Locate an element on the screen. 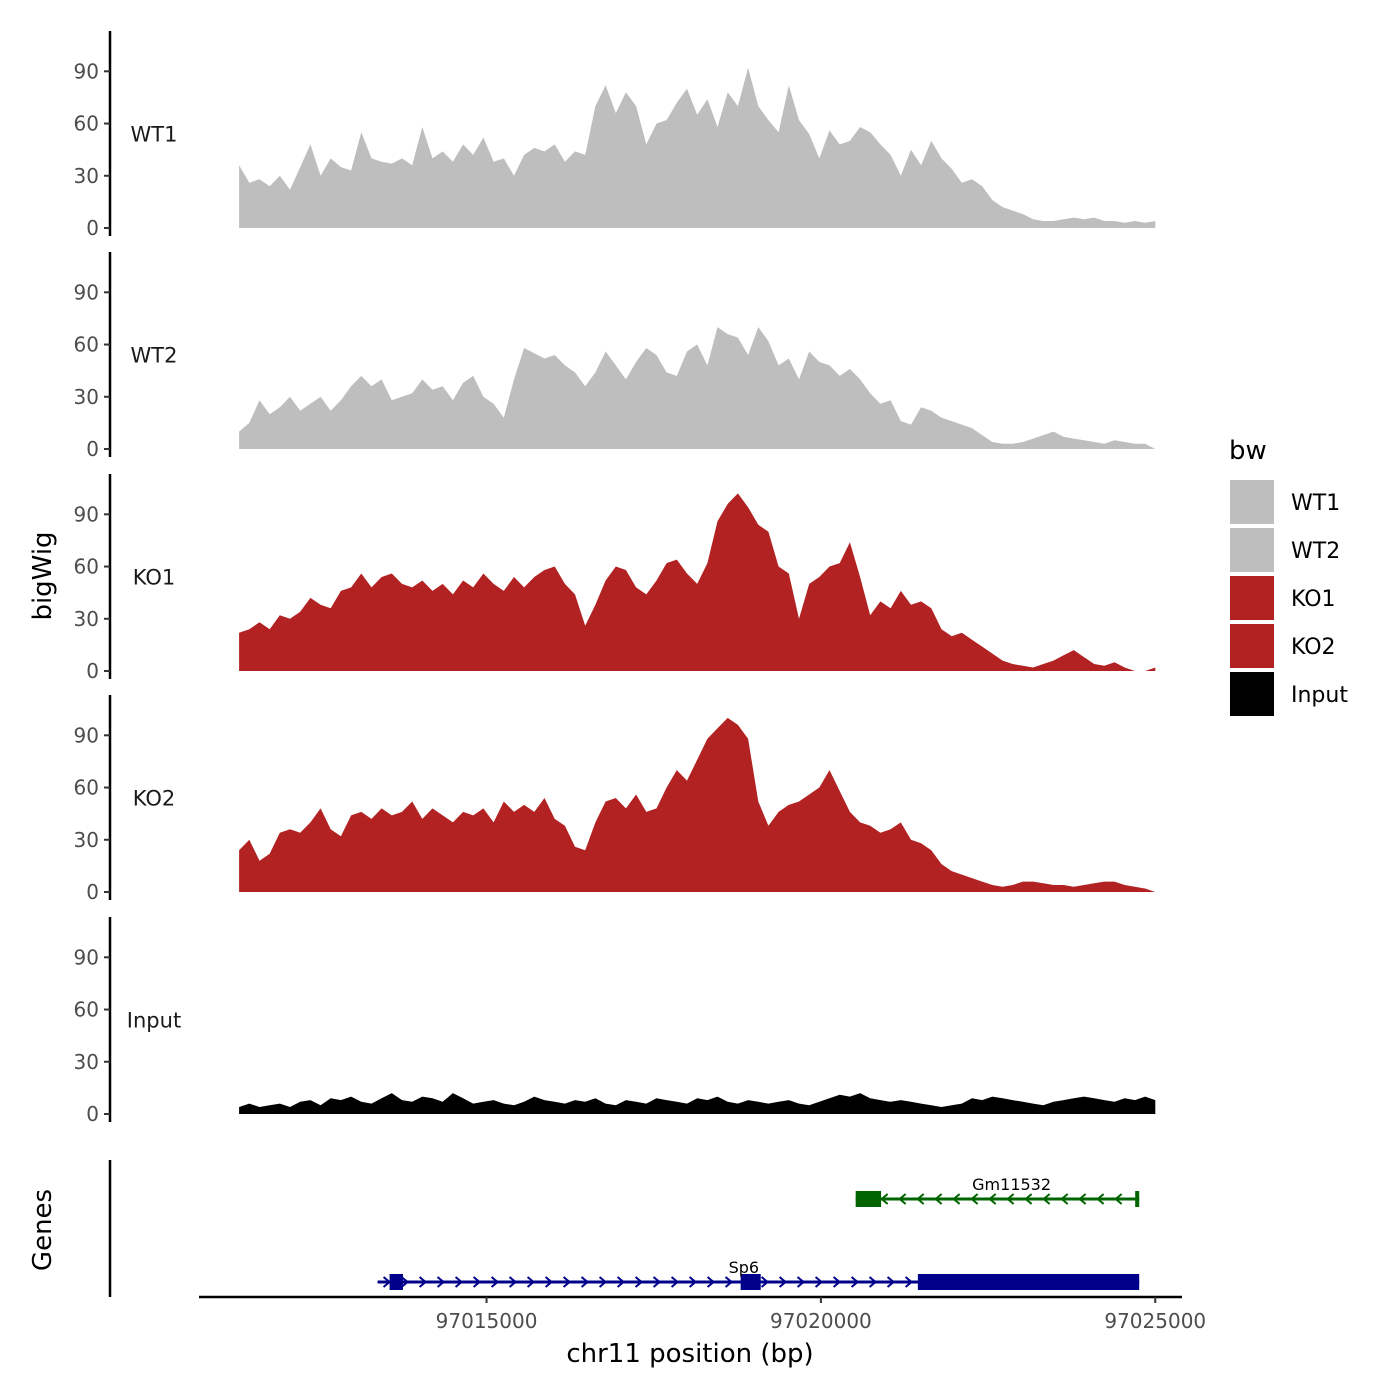  gene-label-sp6: Sp6 is located at coordinates (744, 1267).